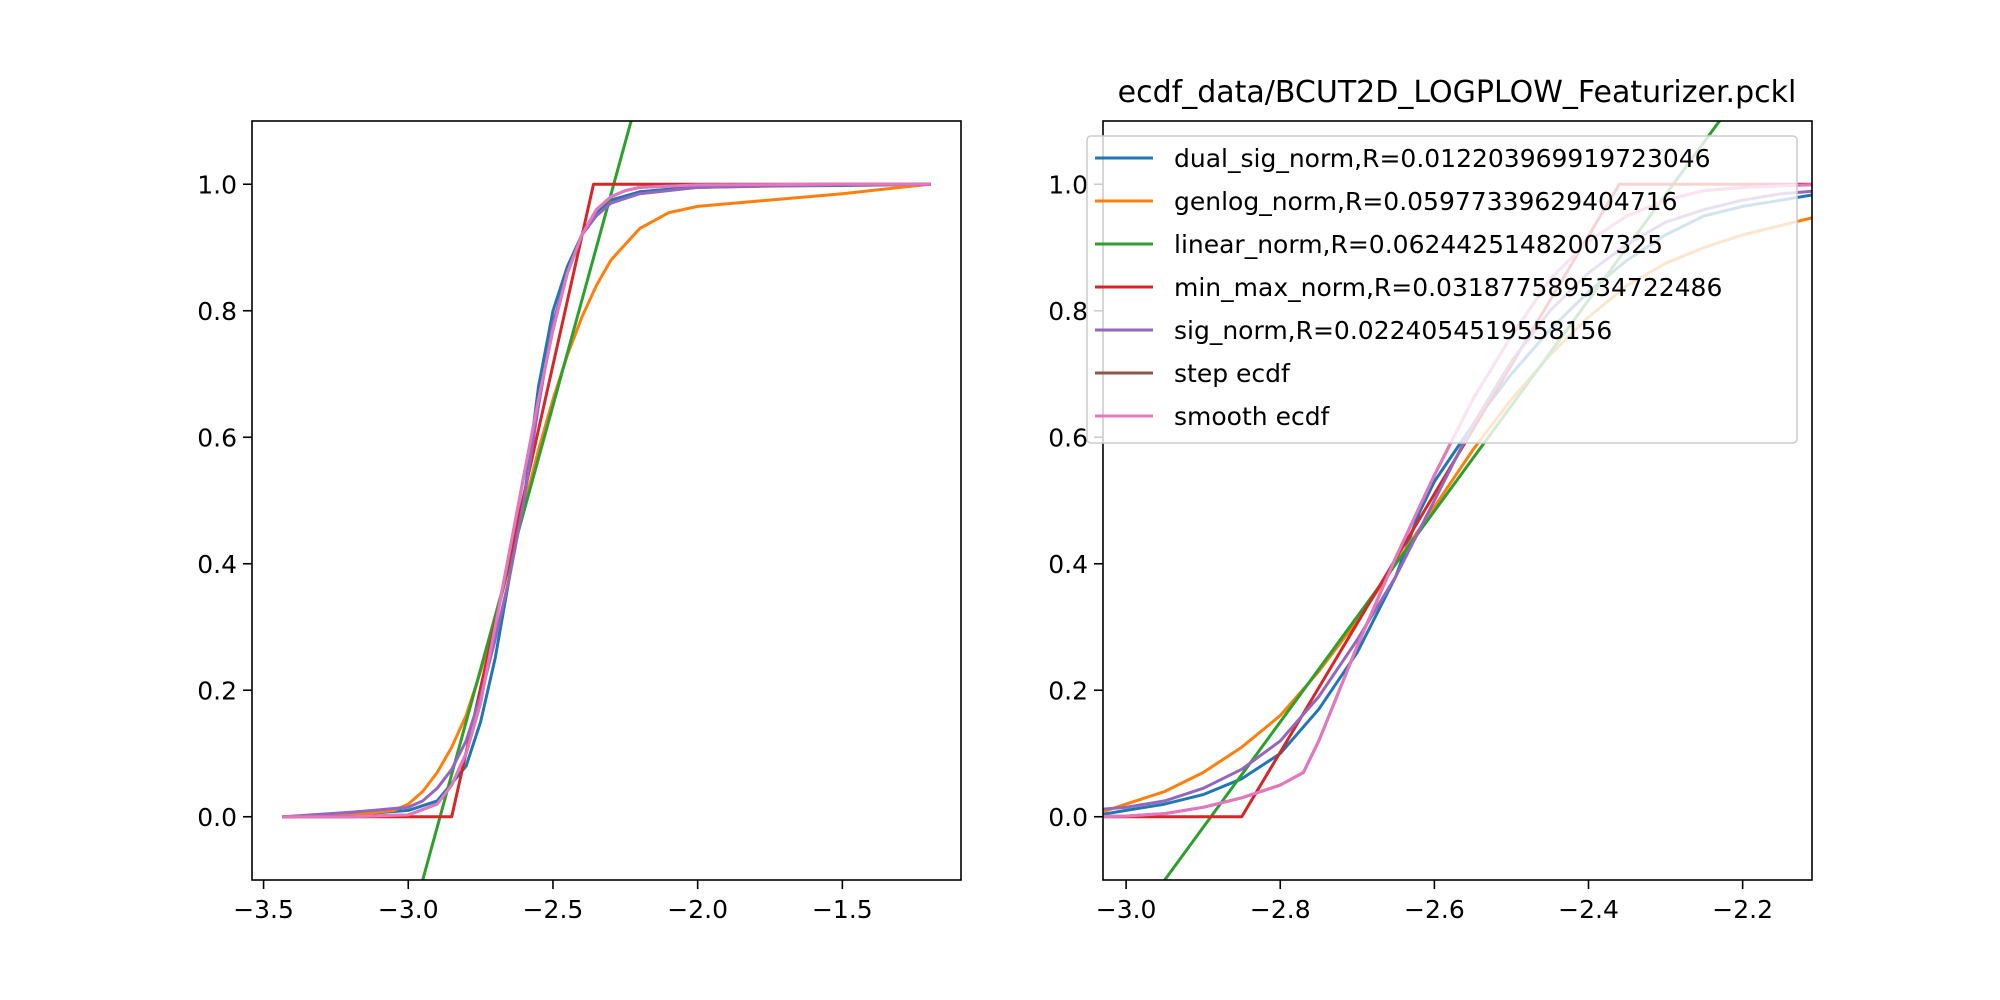  I want to click on left-chart-y-tick-label: 0.6, so click(217, 437).